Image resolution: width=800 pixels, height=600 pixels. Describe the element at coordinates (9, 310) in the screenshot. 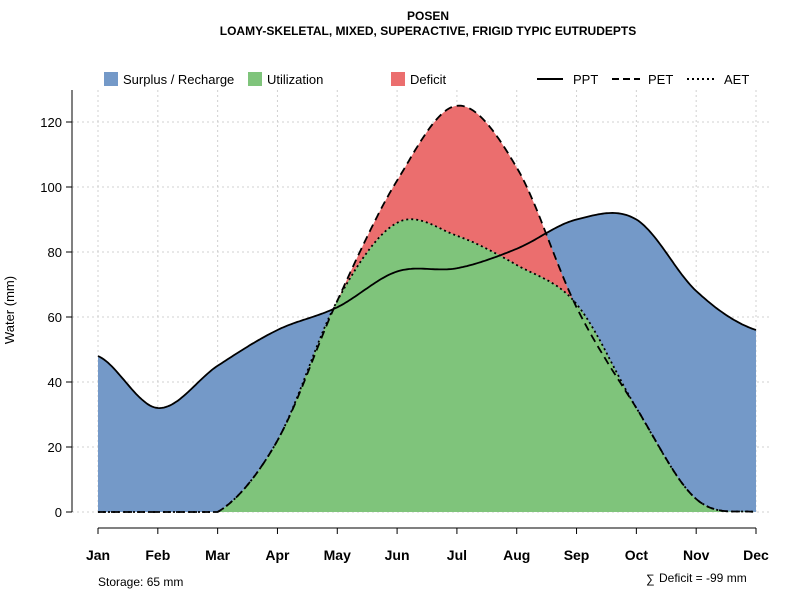

I see `y-axis-label: Water (mm)` at that location.